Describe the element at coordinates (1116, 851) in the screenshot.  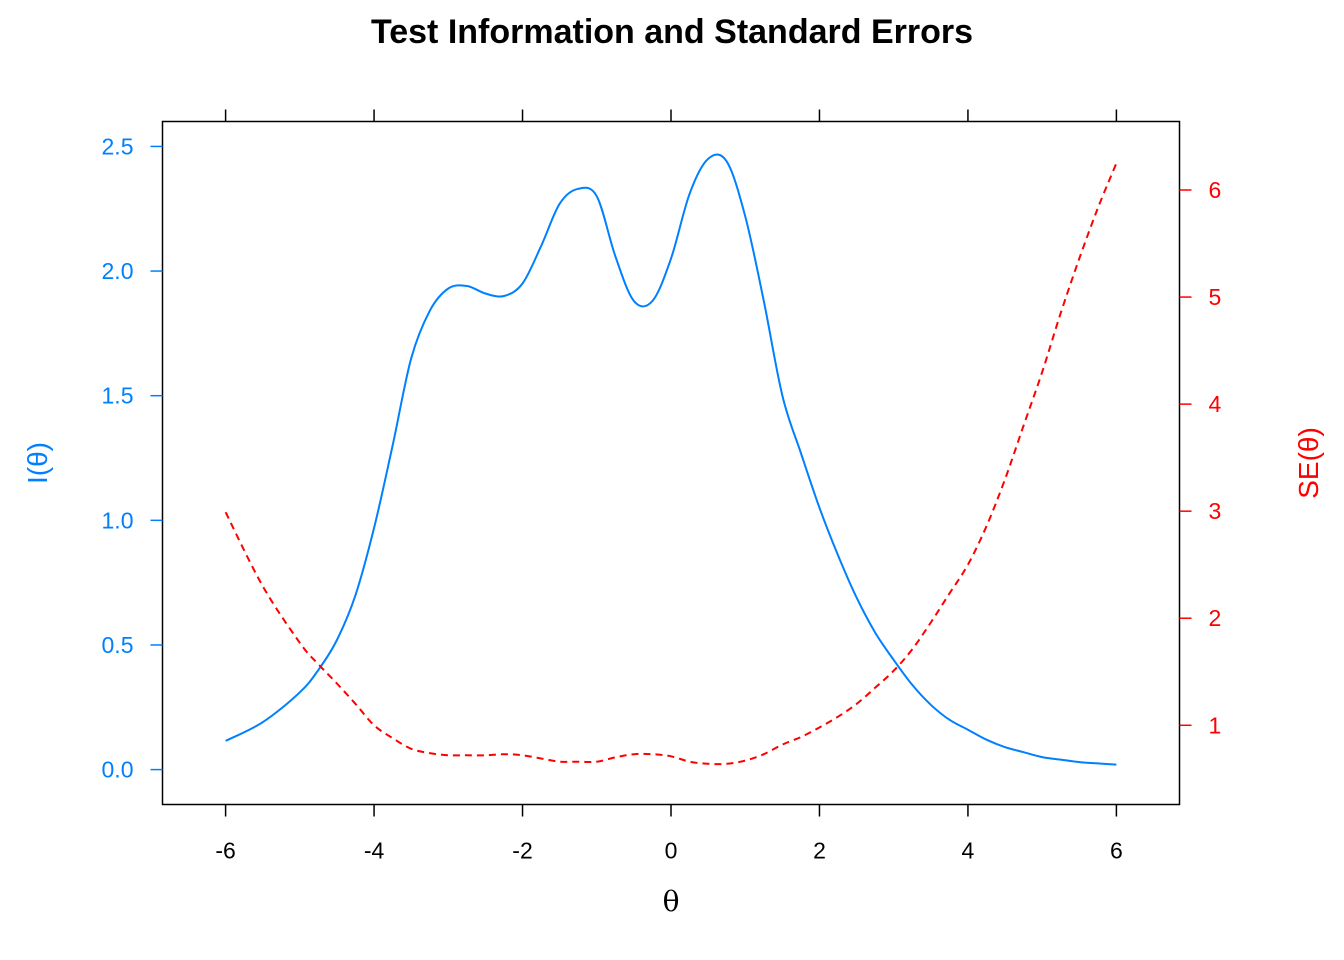
I see `x-tick-label: 6` at that location.